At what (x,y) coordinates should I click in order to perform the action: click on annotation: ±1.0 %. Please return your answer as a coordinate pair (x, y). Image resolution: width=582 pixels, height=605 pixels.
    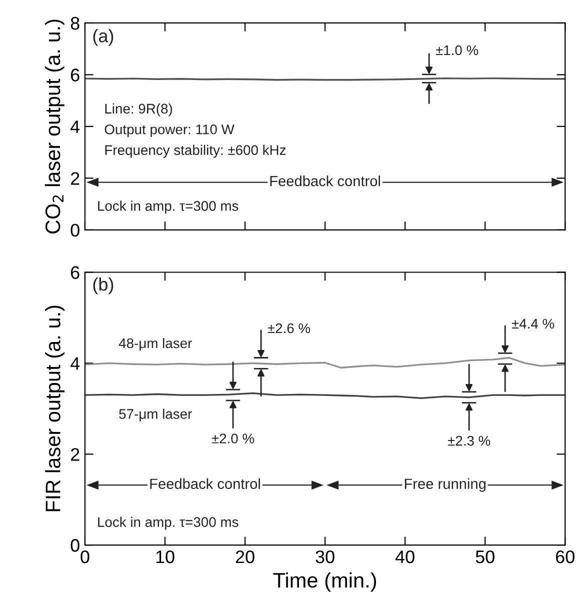
    Looking at the image, I should click on (457, 50).